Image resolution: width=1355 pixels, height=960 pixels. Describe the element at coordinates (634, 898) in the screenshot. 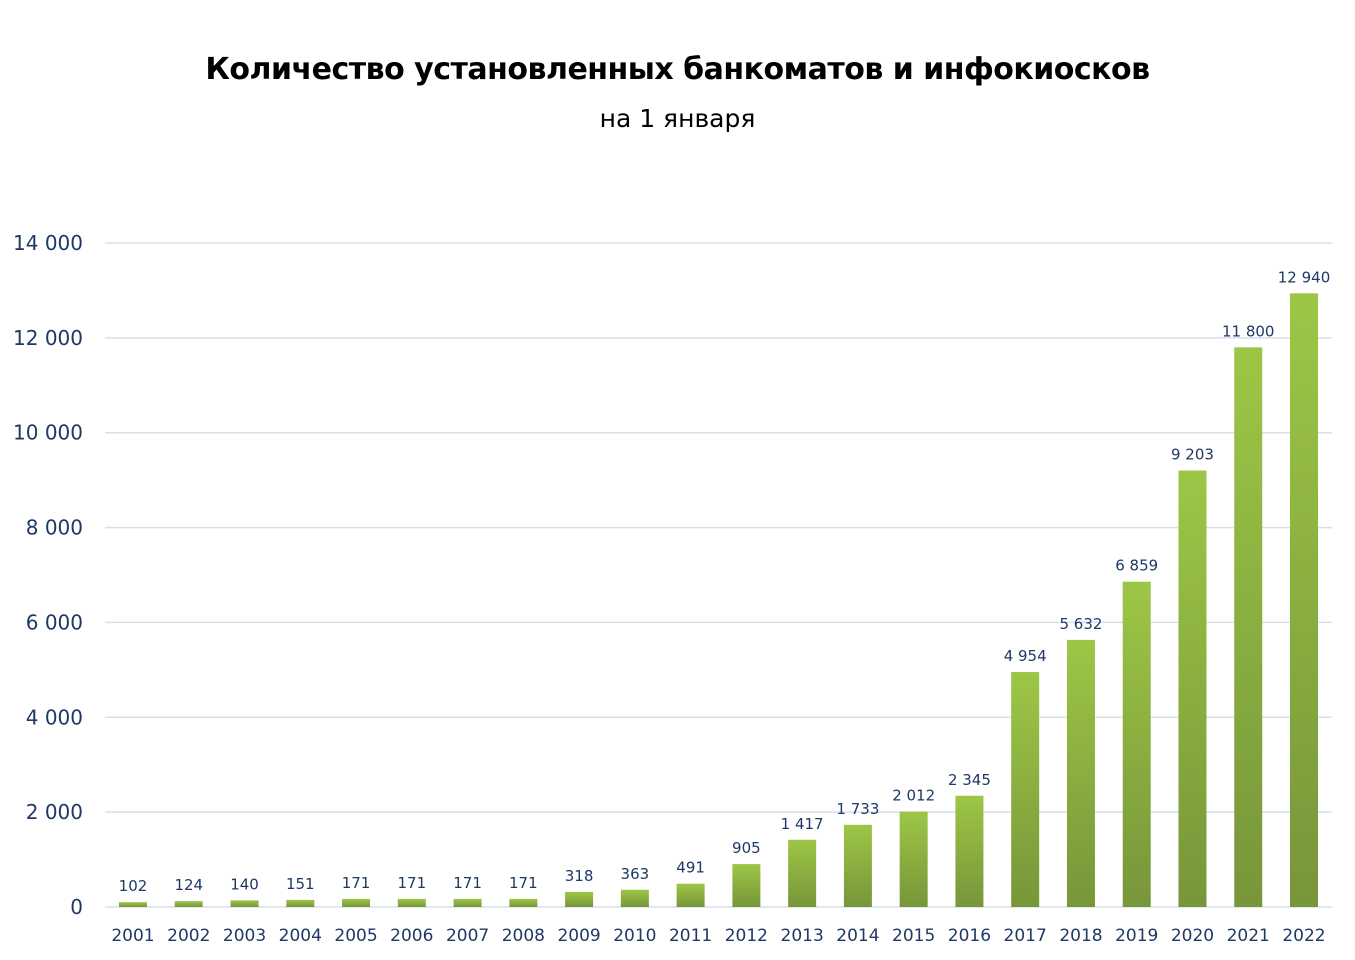

I see `bar-2010` at that location.